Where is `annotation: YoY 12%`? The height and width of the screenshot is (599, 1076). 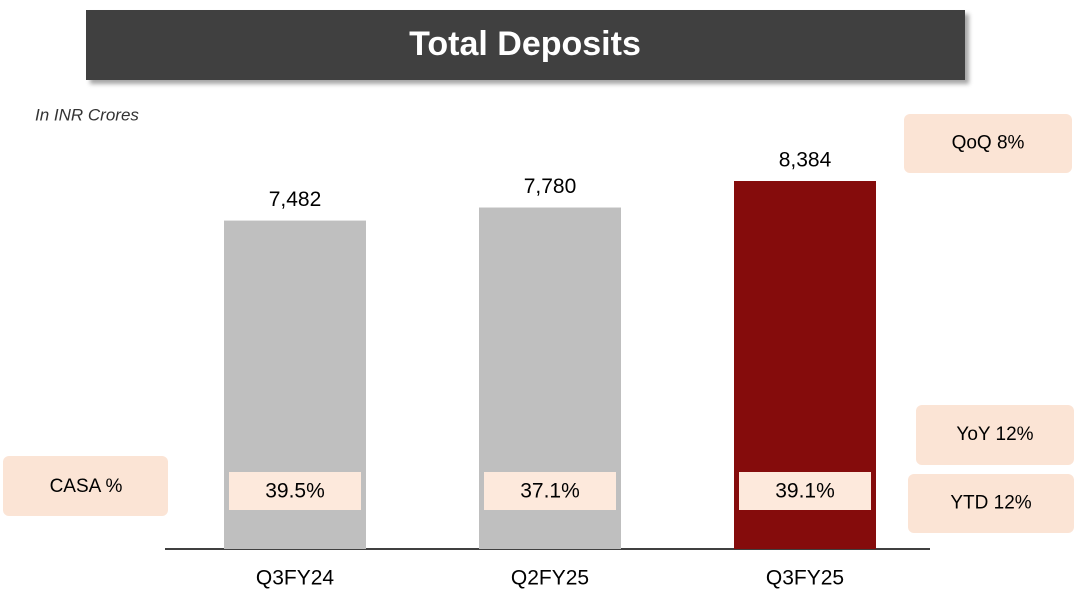 annotation: YoY 12% is located at coordinates (994, 434).